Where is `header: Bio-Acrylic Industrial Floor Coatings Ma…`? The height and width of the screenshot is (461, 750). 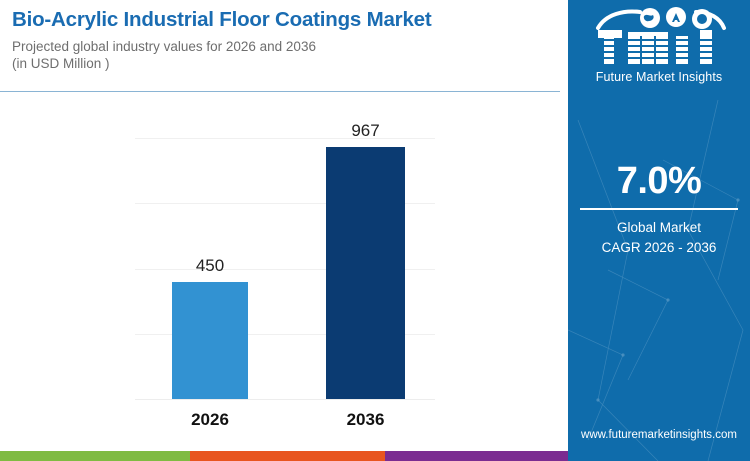
header: Bio-Acrylic Industrial Floor Coatings Ma… is located at coordinates (284, 40).